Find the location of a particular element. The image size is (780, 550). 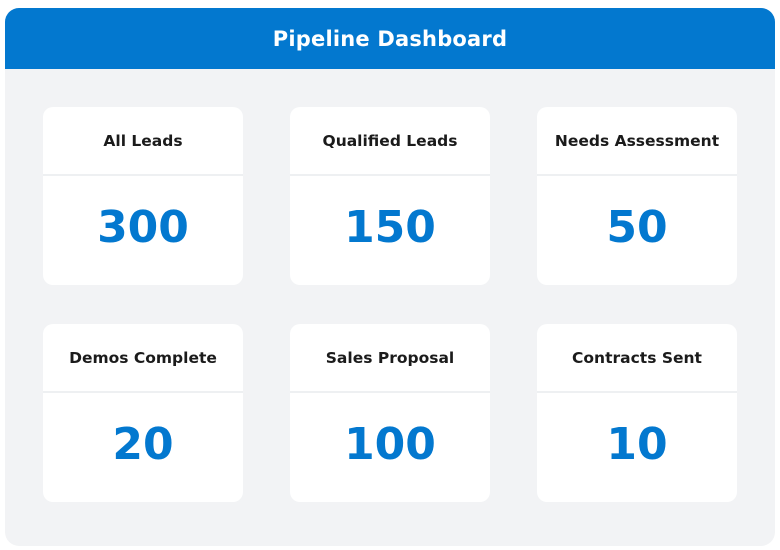

metric-card-sales-proposal: Sales Proposal 100 is located at coordinates (390, 413).